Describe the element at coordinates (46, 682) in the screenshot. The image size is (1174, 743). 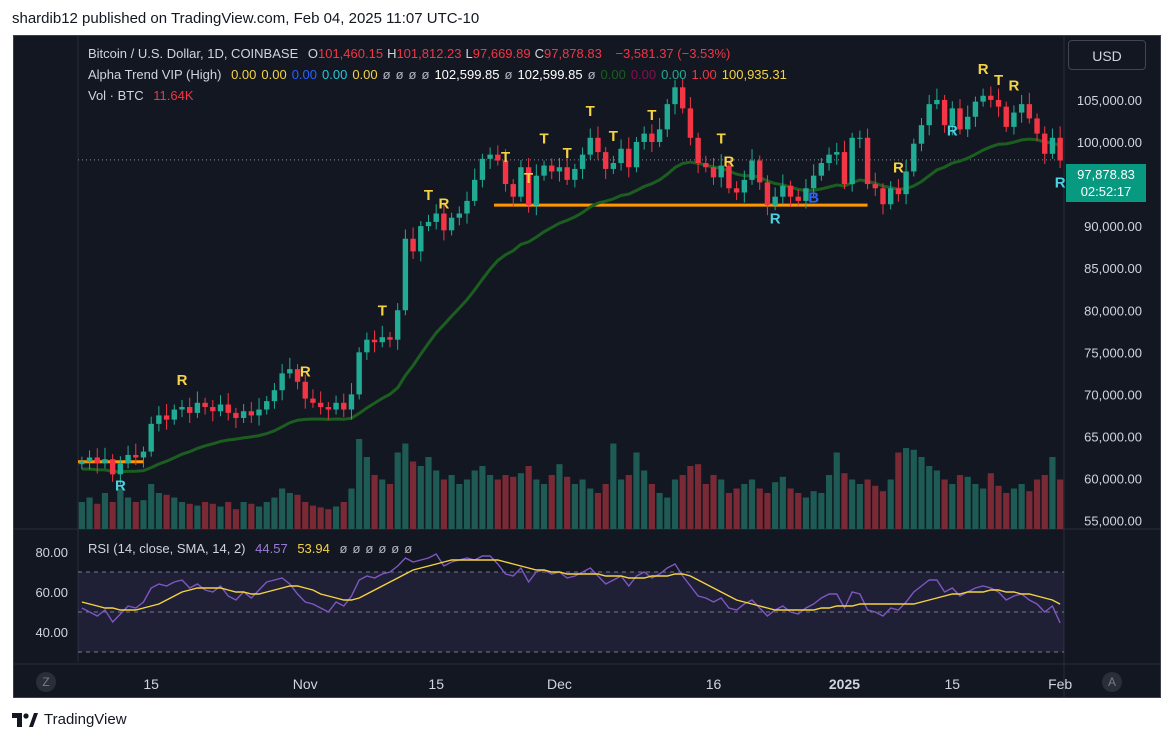
I see `zoom-button: Z` at that location.